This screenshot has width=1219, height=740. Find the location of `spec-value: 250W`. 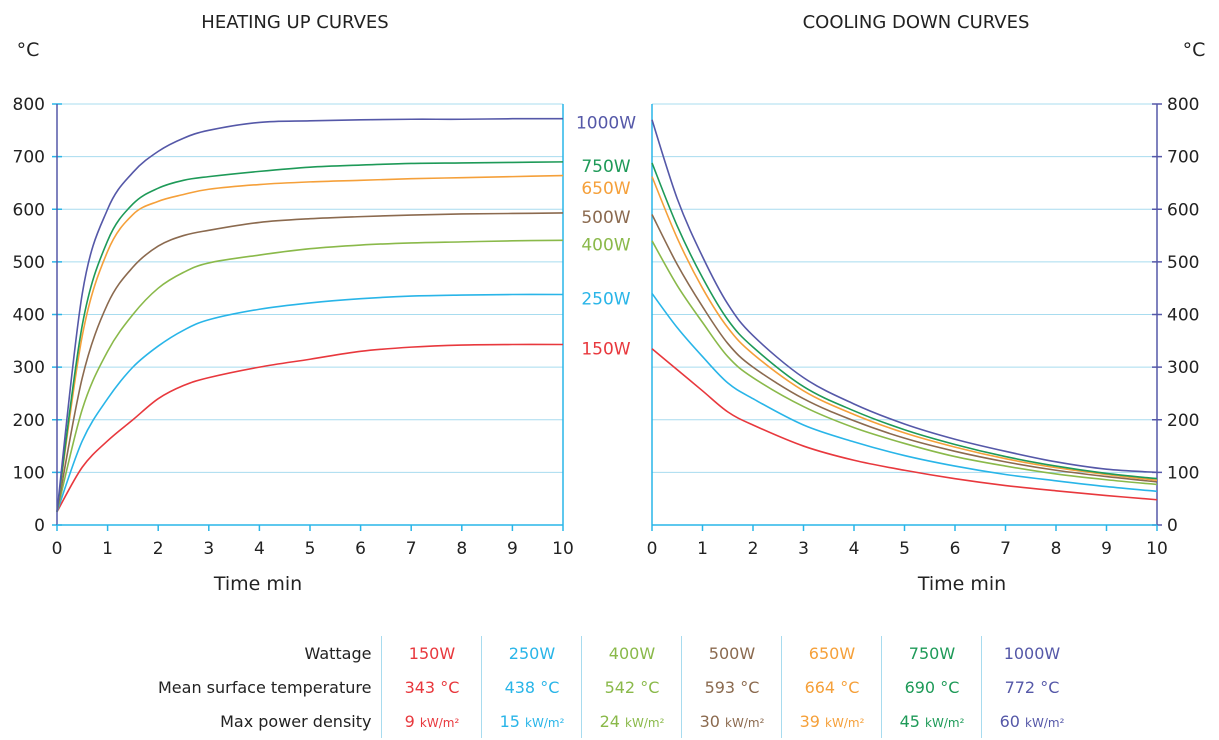

spec-value: 250W is located at coordinates (532, 653).